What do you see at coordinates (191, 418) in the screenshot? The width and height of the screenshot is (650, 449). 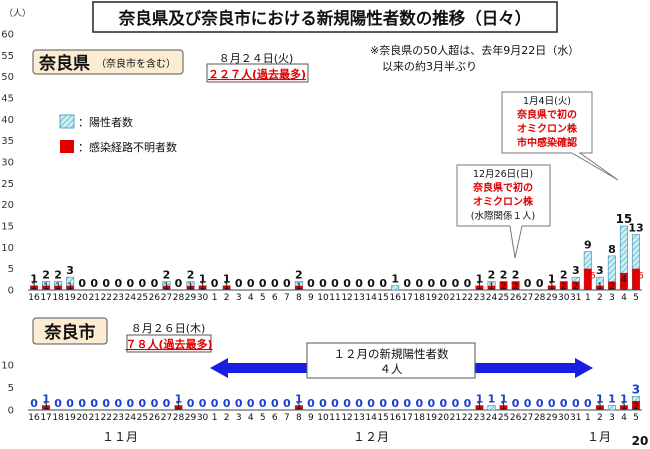 I see `city-x-tick-label: 29` at bounding box center [191, 418].